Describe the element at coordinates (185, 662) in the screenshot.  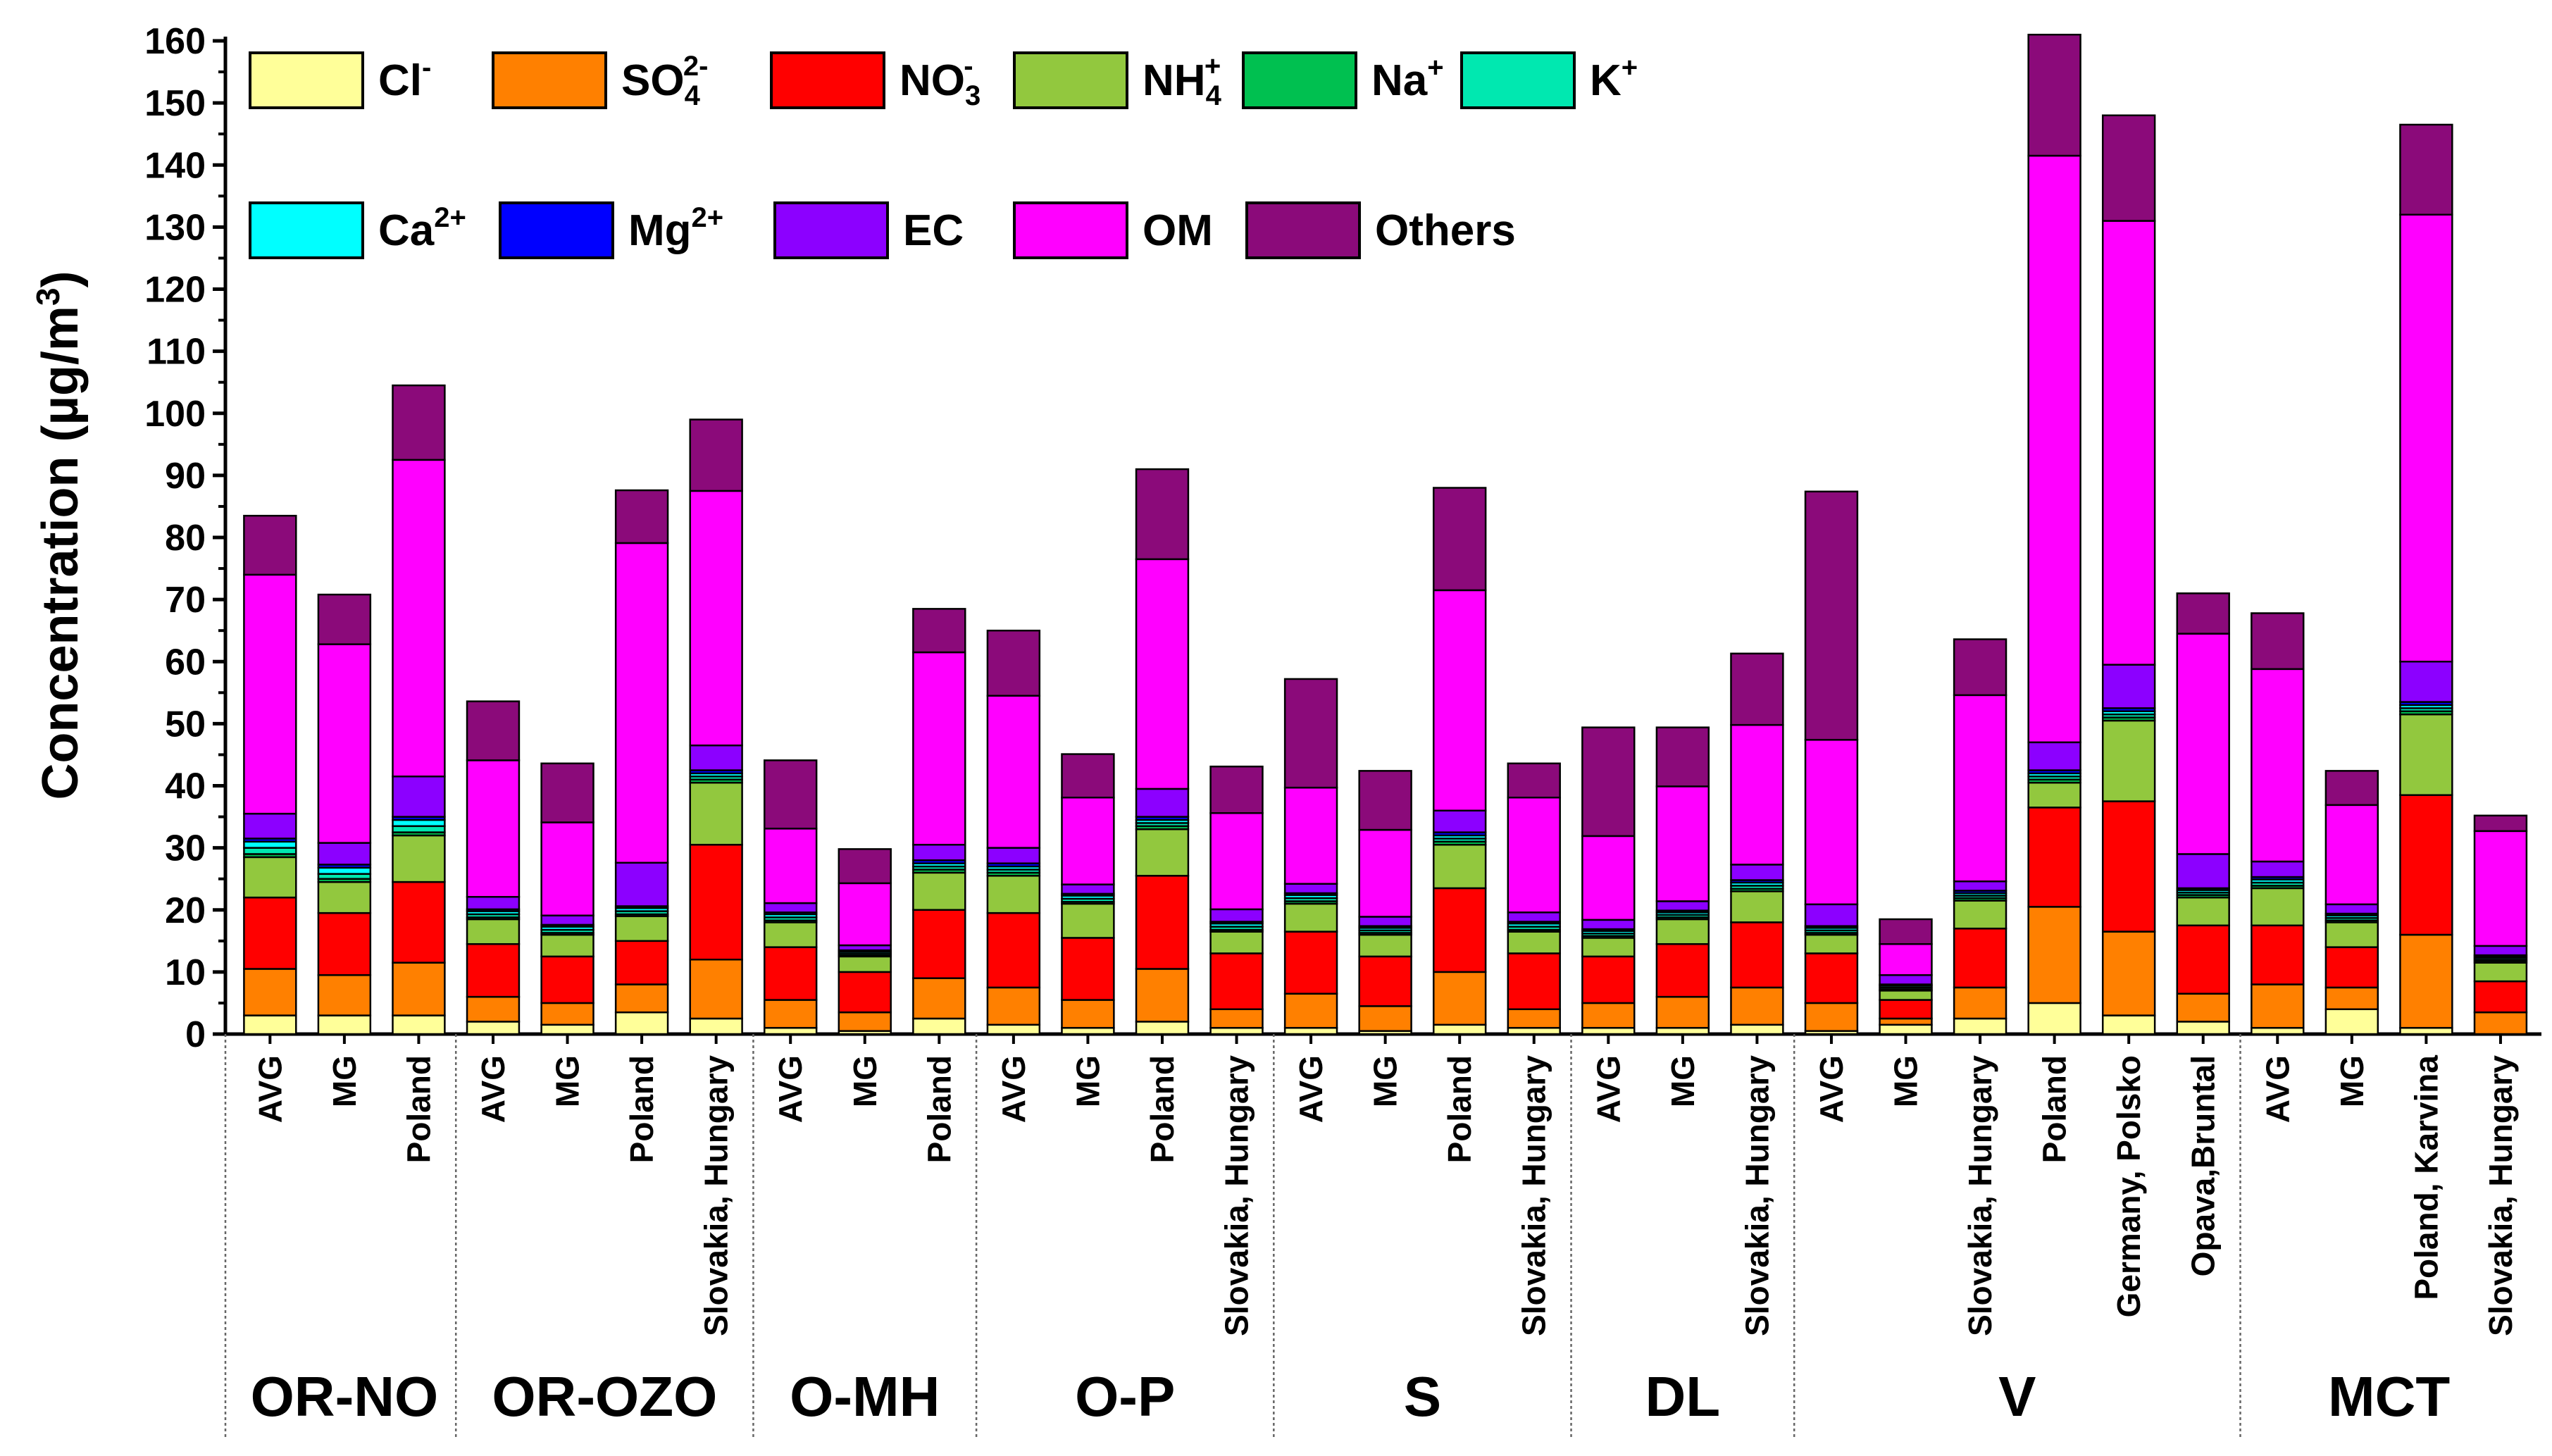
I see `y-tick-label: 60` at that location.